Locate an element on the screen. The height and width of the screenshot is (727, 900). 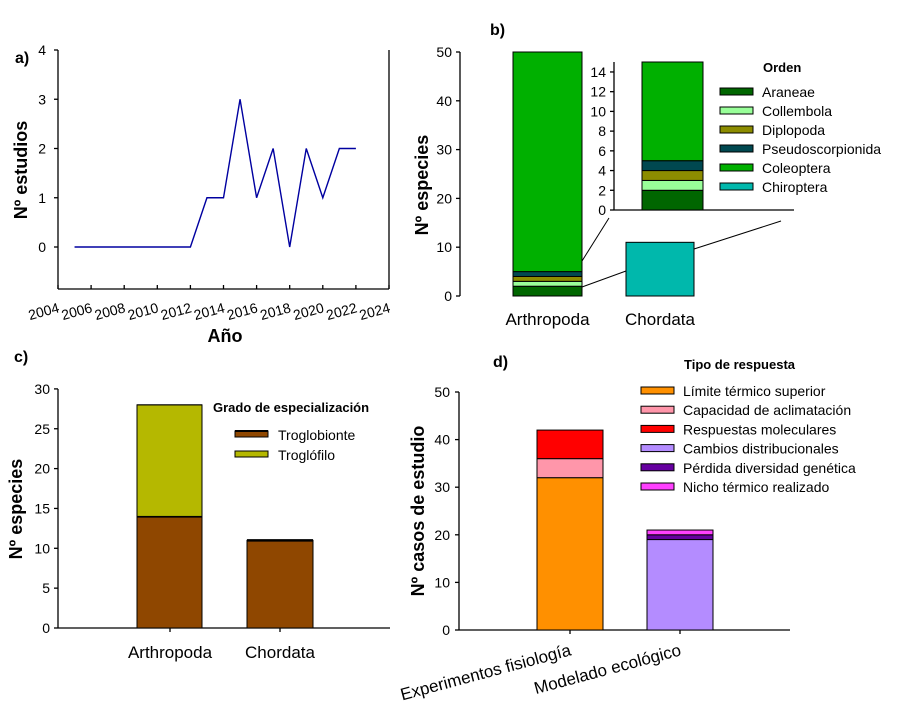
inset-bar-segment-araneae is located at coordinates (672, 200).